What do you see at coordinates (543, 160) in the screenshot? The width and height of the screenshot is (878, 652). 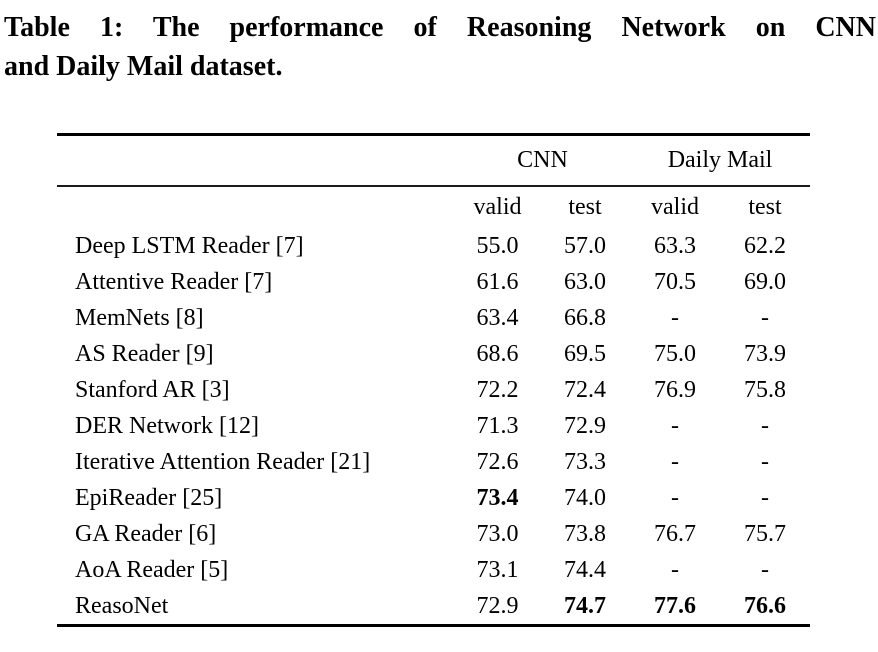 I see `col-group-cnn: CNN` at bounding box center [543, 160].